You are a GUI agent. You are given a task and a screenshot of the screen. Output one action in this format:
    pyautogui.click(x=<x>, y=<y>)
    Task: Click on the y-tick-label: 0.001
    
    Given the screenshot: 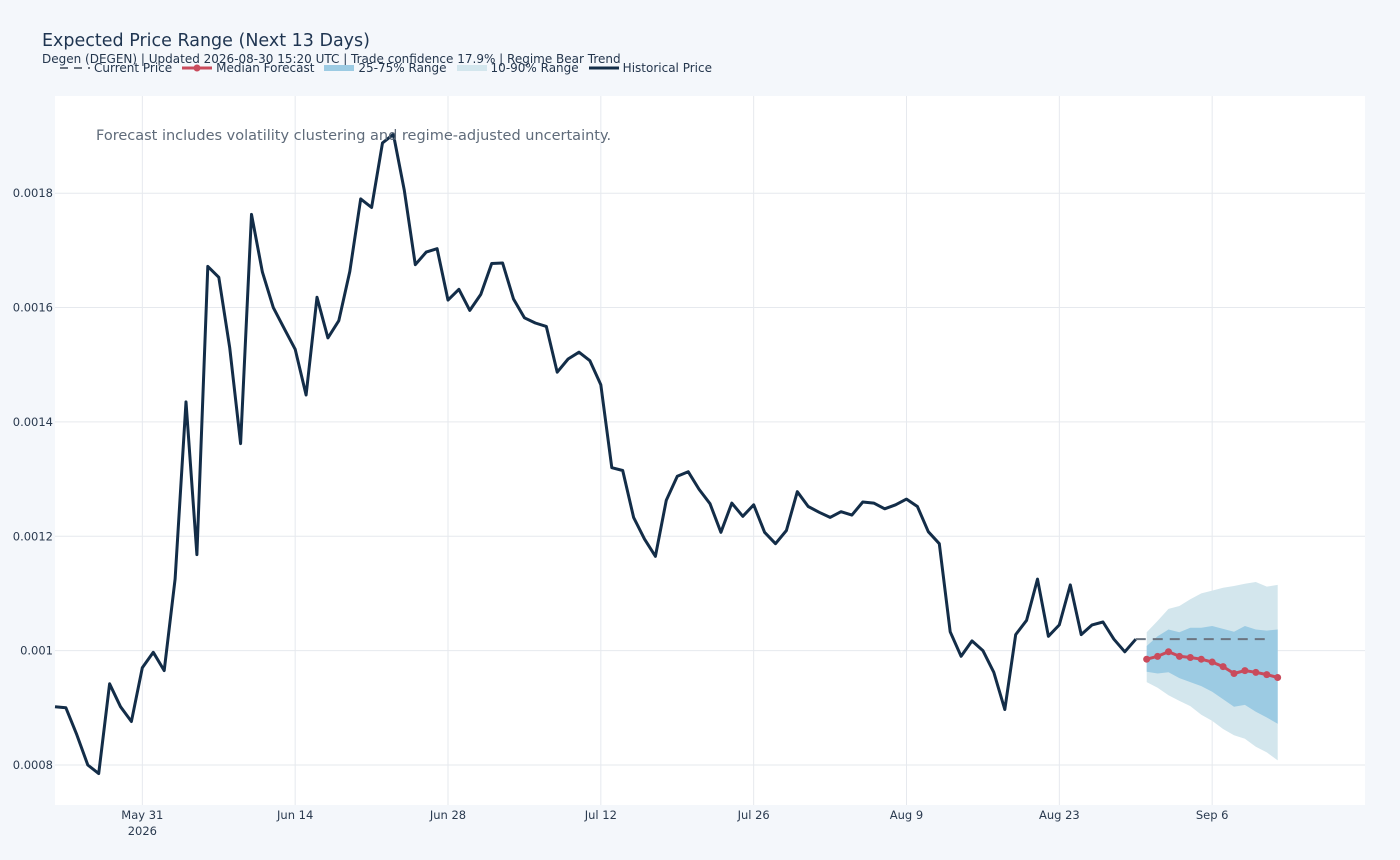 What is the action you would take?
    pyautogui.click(x=36, y=651)
    